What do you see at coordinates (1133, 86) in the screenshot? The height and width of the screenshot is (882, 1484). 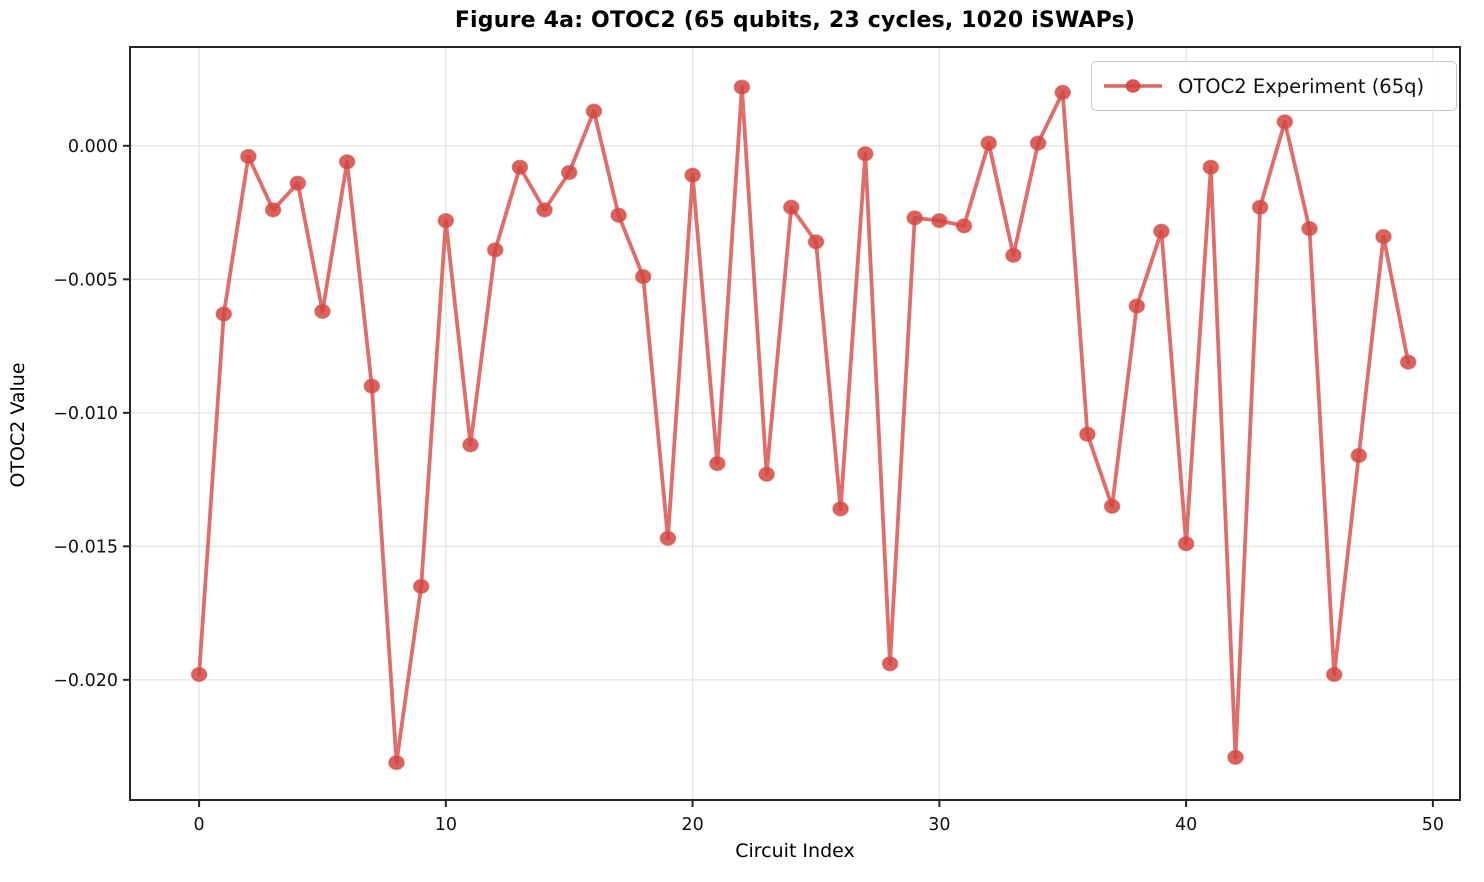 I see `legend-line-marker-icon` at bounding box center [1133, 86].